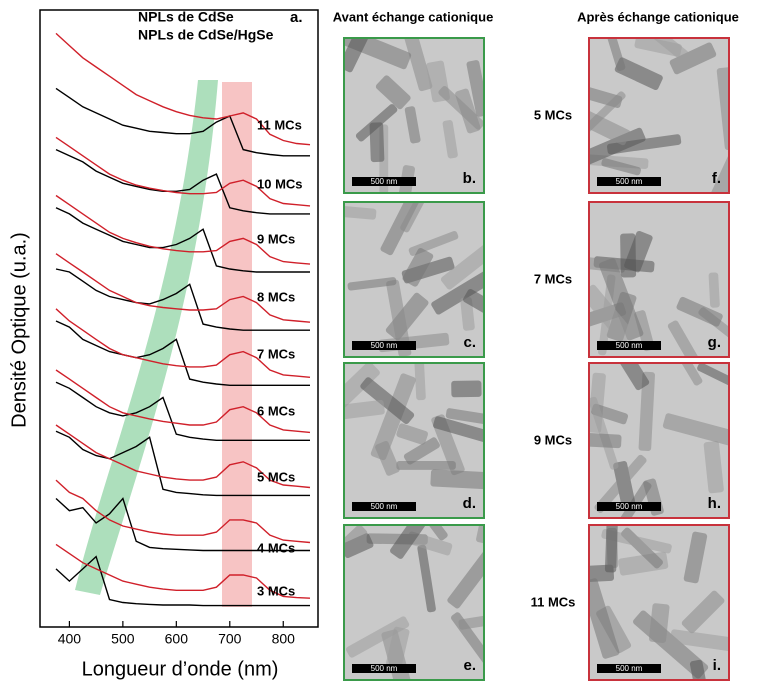  What do you see at coordinates (280, 183) in the screenshot?
I see `curve-label: 10 MCs` at bounding box center [280, 183].